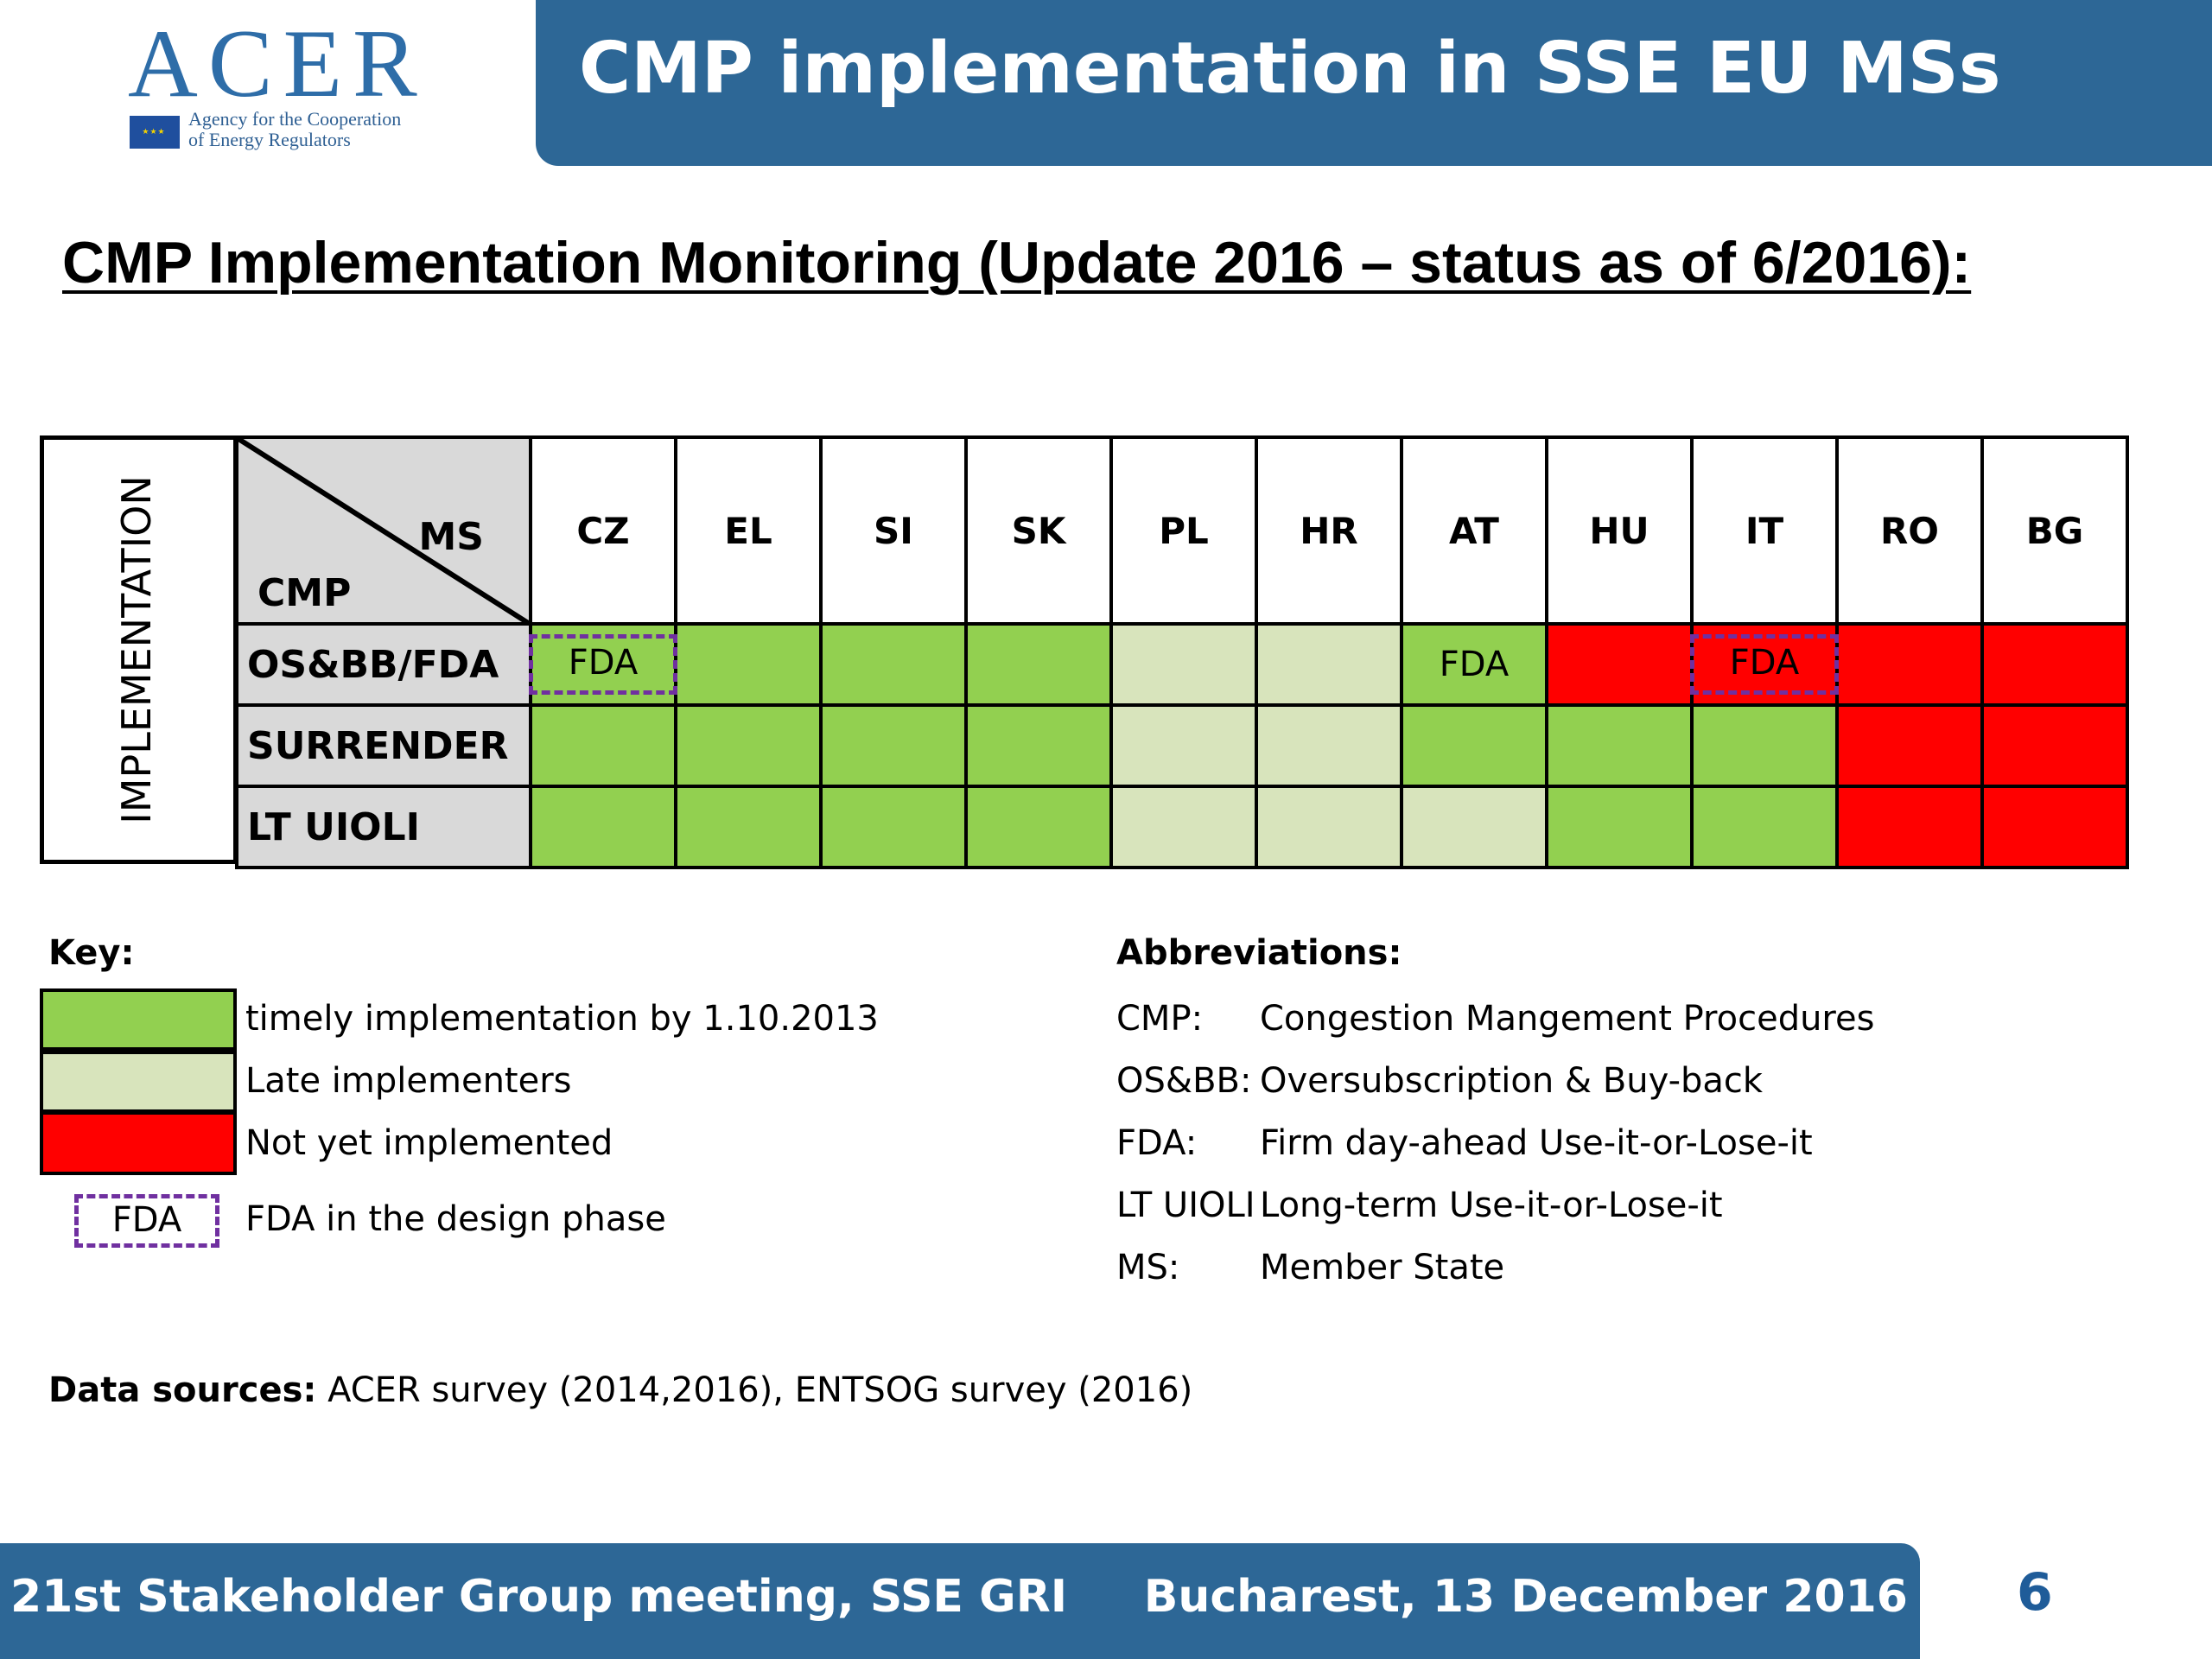  Describe the element at coordinates (138, 1019) in the screenshot. I see `key-swatch-green` at that location.